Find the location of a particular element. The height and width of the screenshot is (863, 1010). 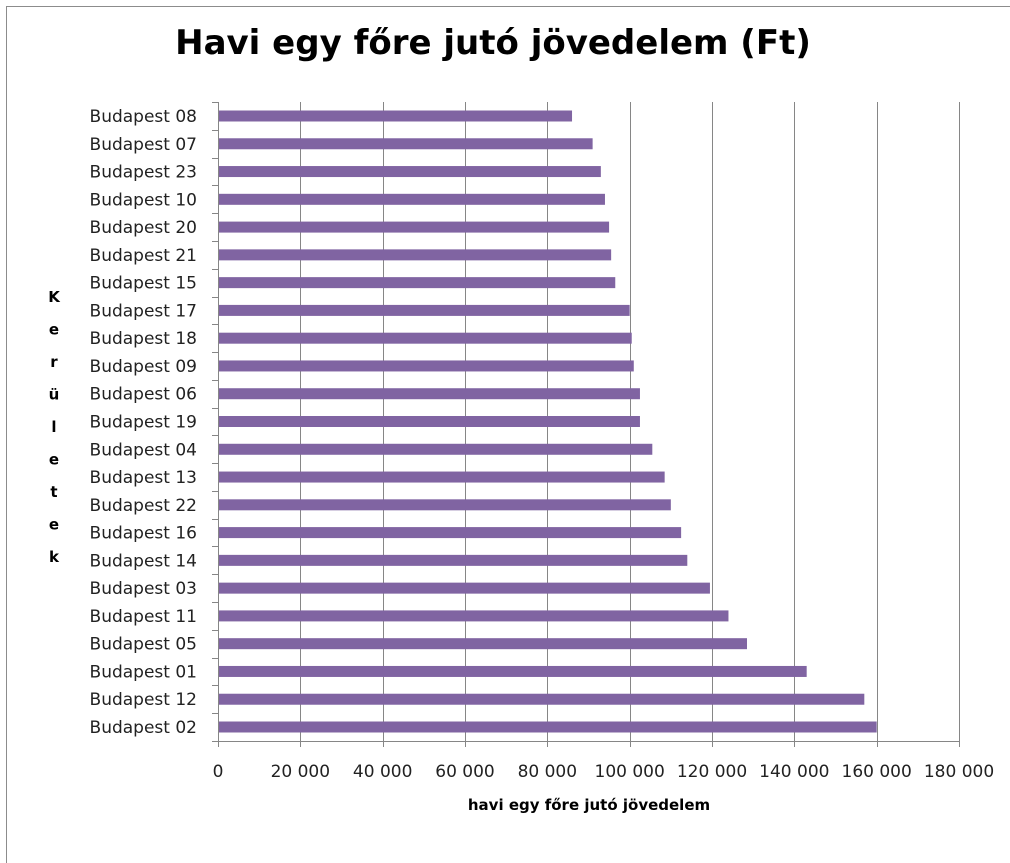

category-label: Budapest 05 is located at coordinates (143, 645).